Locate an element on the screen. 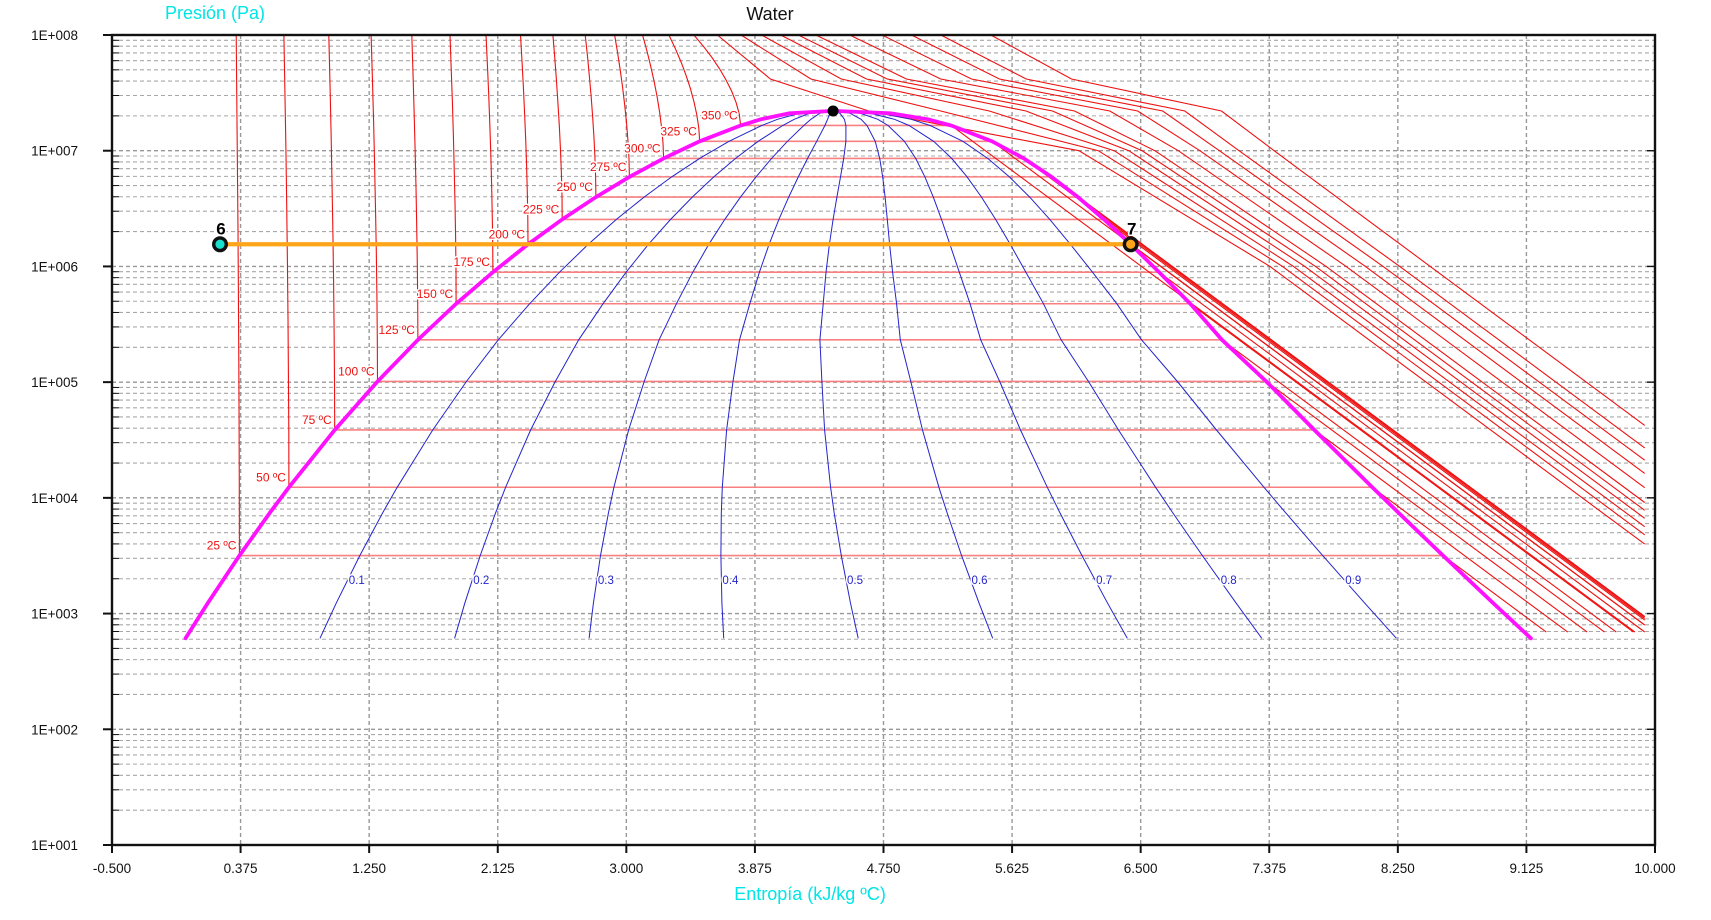 The width and height of the screenshot is (1711, 920). svg-text: 10.000 is located at coordinates (1654, 868).